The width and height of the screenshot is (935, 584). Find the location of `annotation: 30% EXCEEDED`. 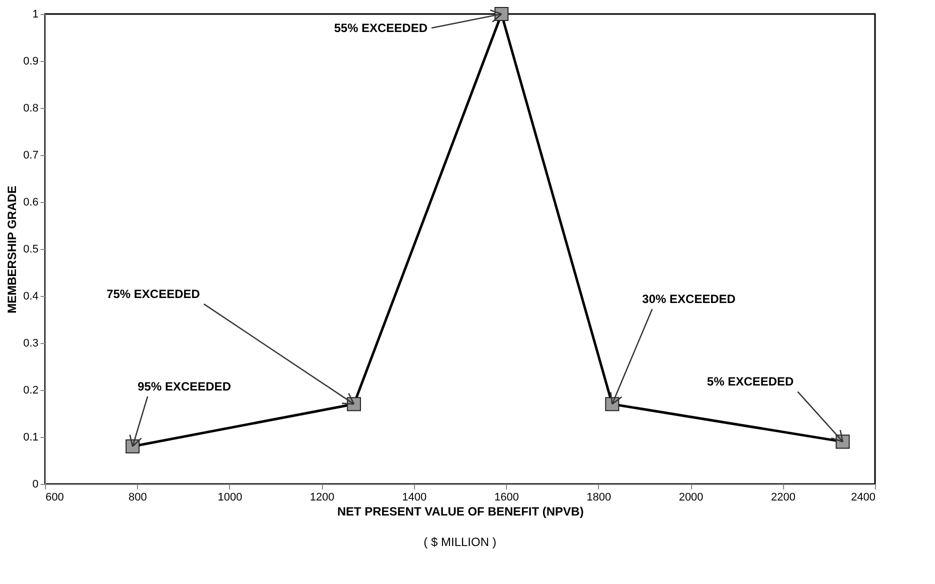

annotation: 30% EXCEEDED is located at coordinates (689, 299).